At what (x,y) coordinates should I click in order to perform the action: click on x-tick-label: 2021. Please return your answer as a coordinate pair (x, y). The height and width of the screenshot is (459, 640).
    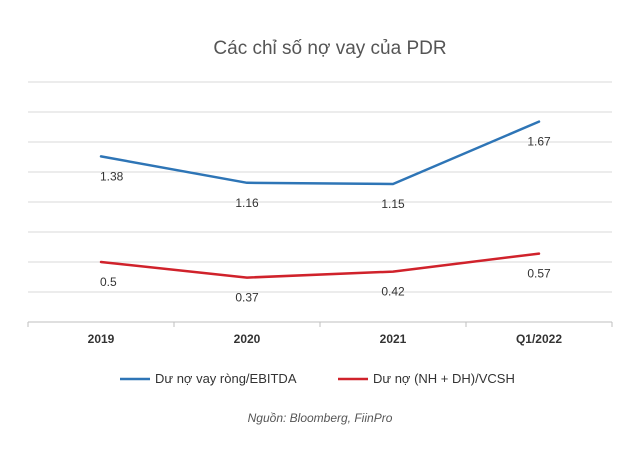
    Looking at the image, I should click on (393, 339).